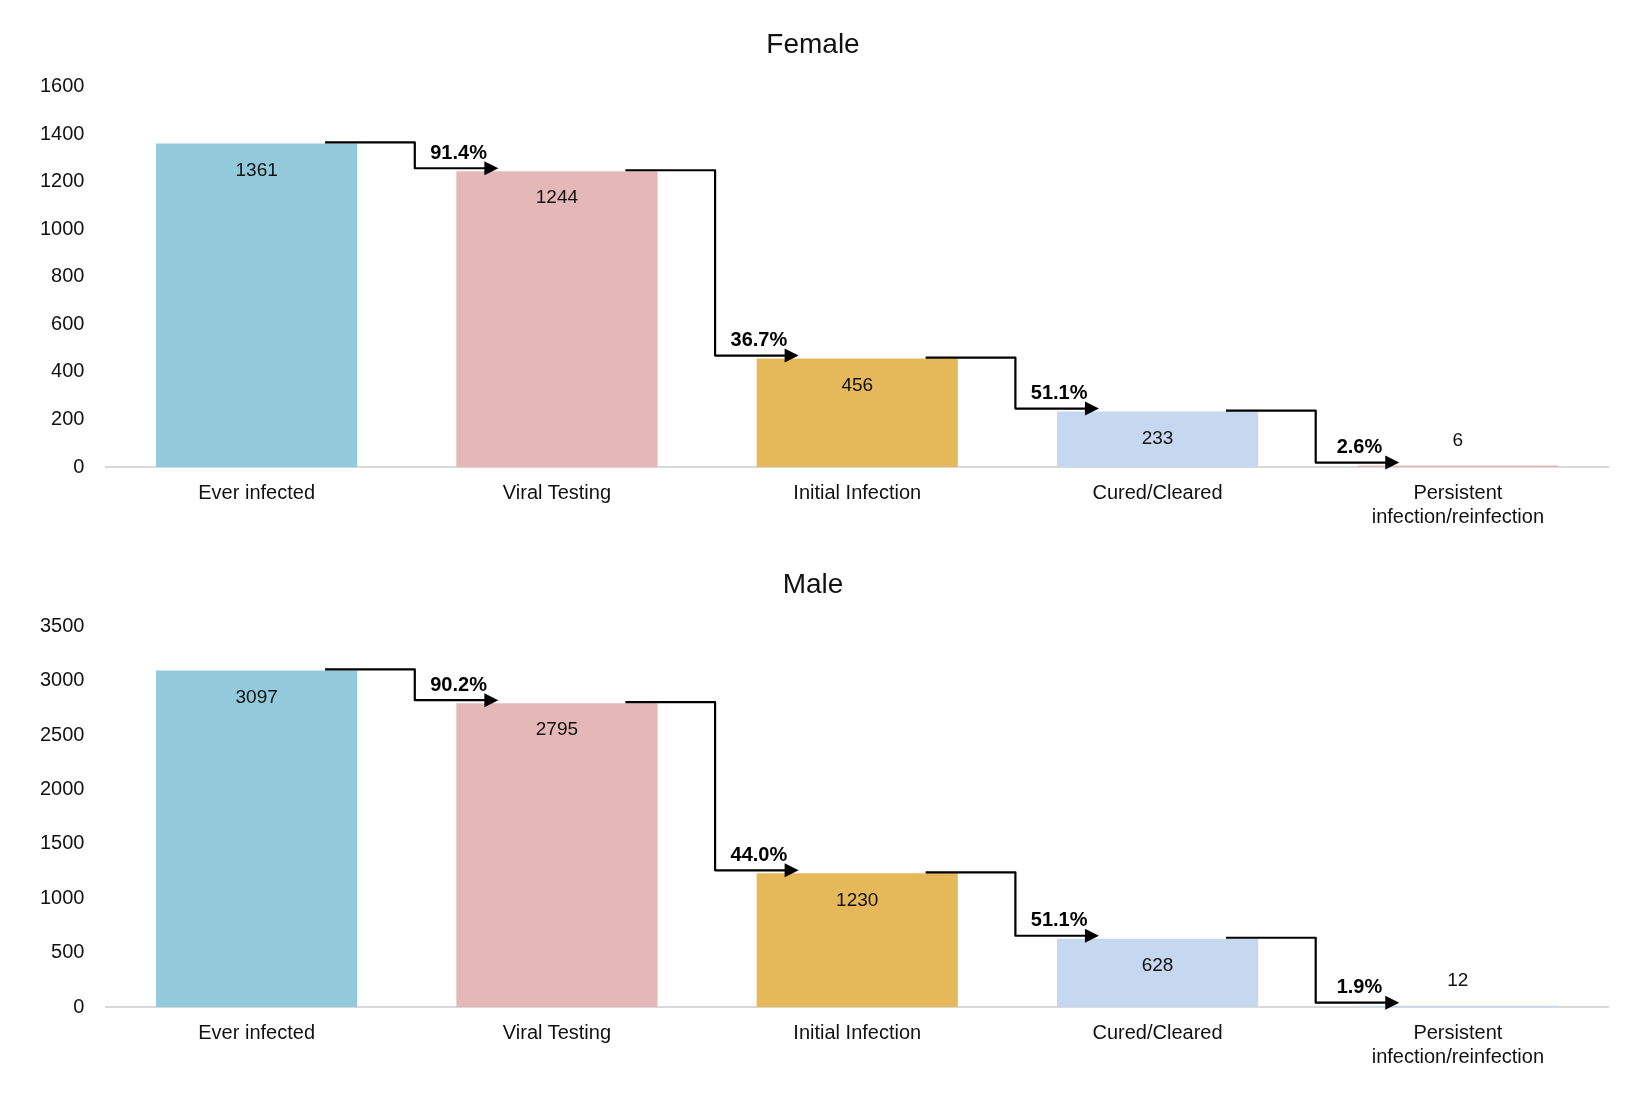 This screenshot has width=1647, height=1095. Describe the element at coordinates (813, 43) in the screenshot. I see `chart-title: Female` at that location.